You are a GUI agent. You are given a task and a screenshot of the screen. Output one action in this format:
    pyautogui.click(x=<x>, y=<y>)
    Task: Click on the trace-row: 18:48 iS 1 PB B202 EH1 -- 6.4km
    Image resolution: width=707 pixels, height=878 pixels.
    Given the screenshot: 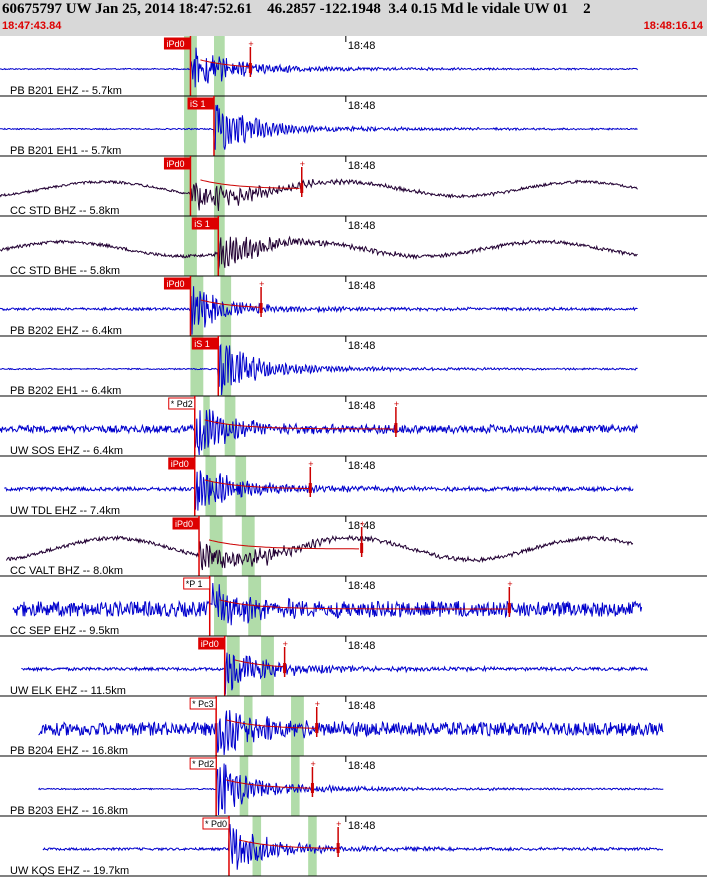 What is the action you would take?
    pyautogui.click(x=353, y=366)
    